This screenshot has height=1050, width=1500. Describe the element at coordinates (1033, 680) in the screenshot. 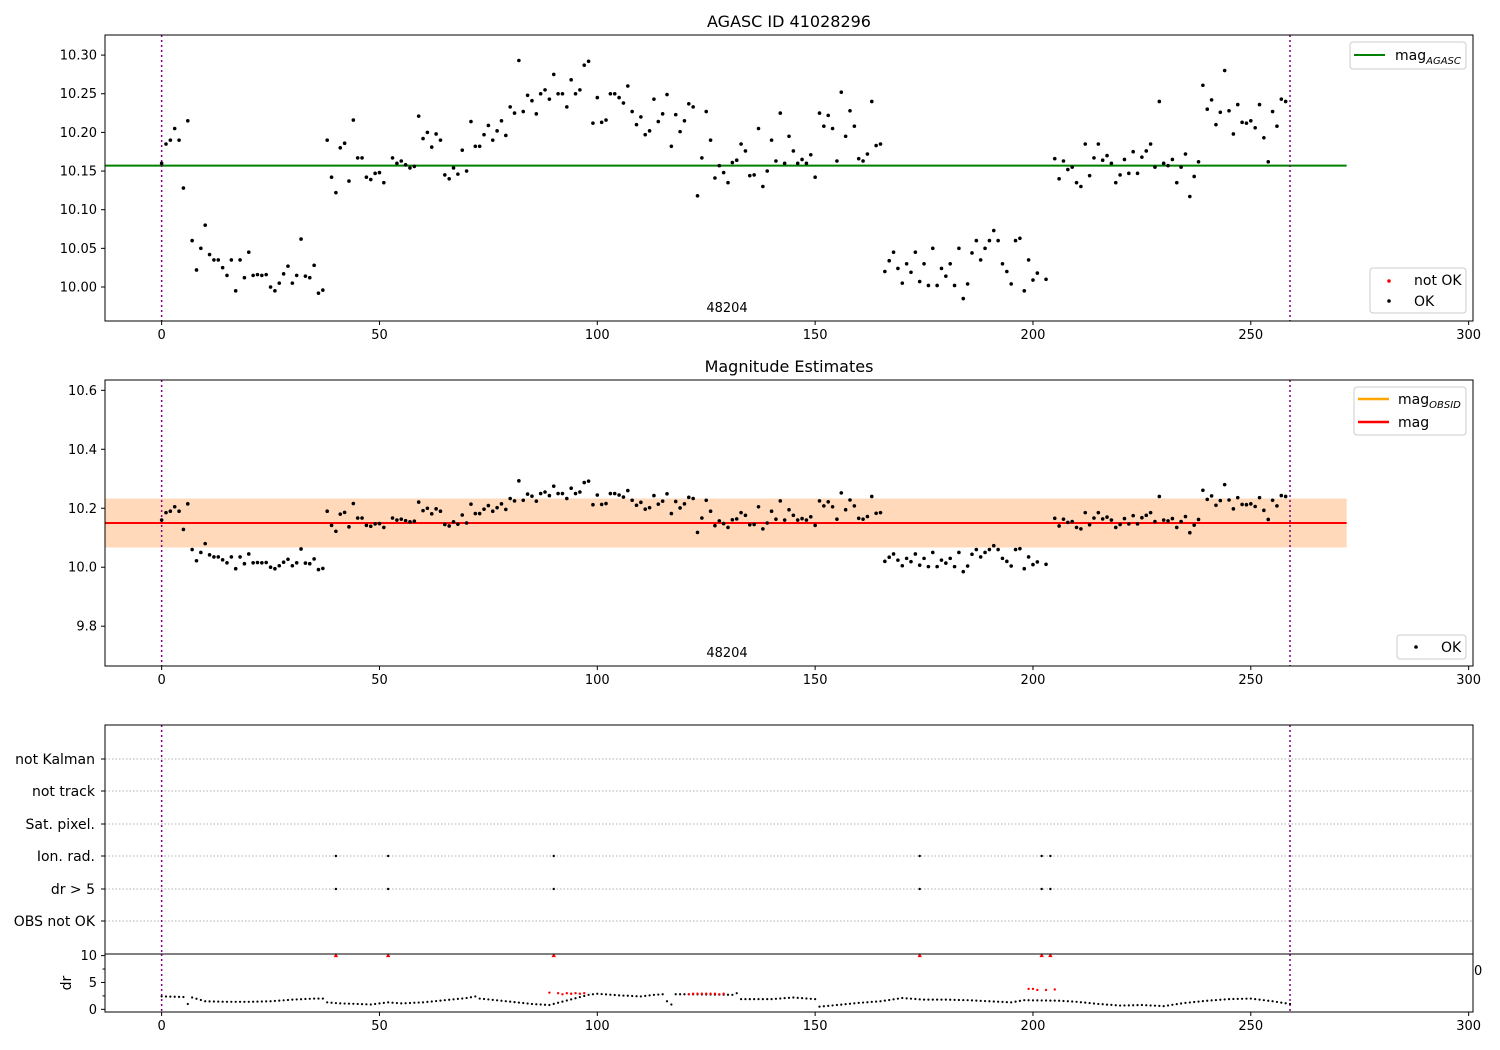

I see `x-tick-label: 200` at that location.